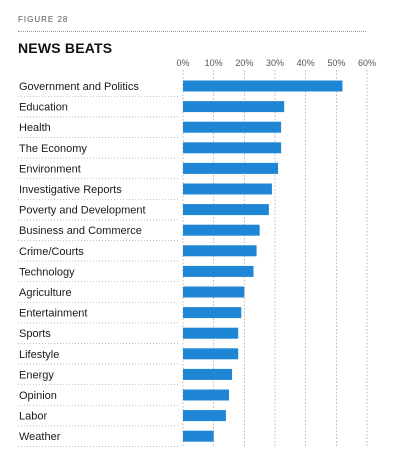 Image resolution: width=400 pixels, height=450 pixels. Describe the element at coordinates (38, 396) in the screenshot. I see `category-label: Opinion` at that location.